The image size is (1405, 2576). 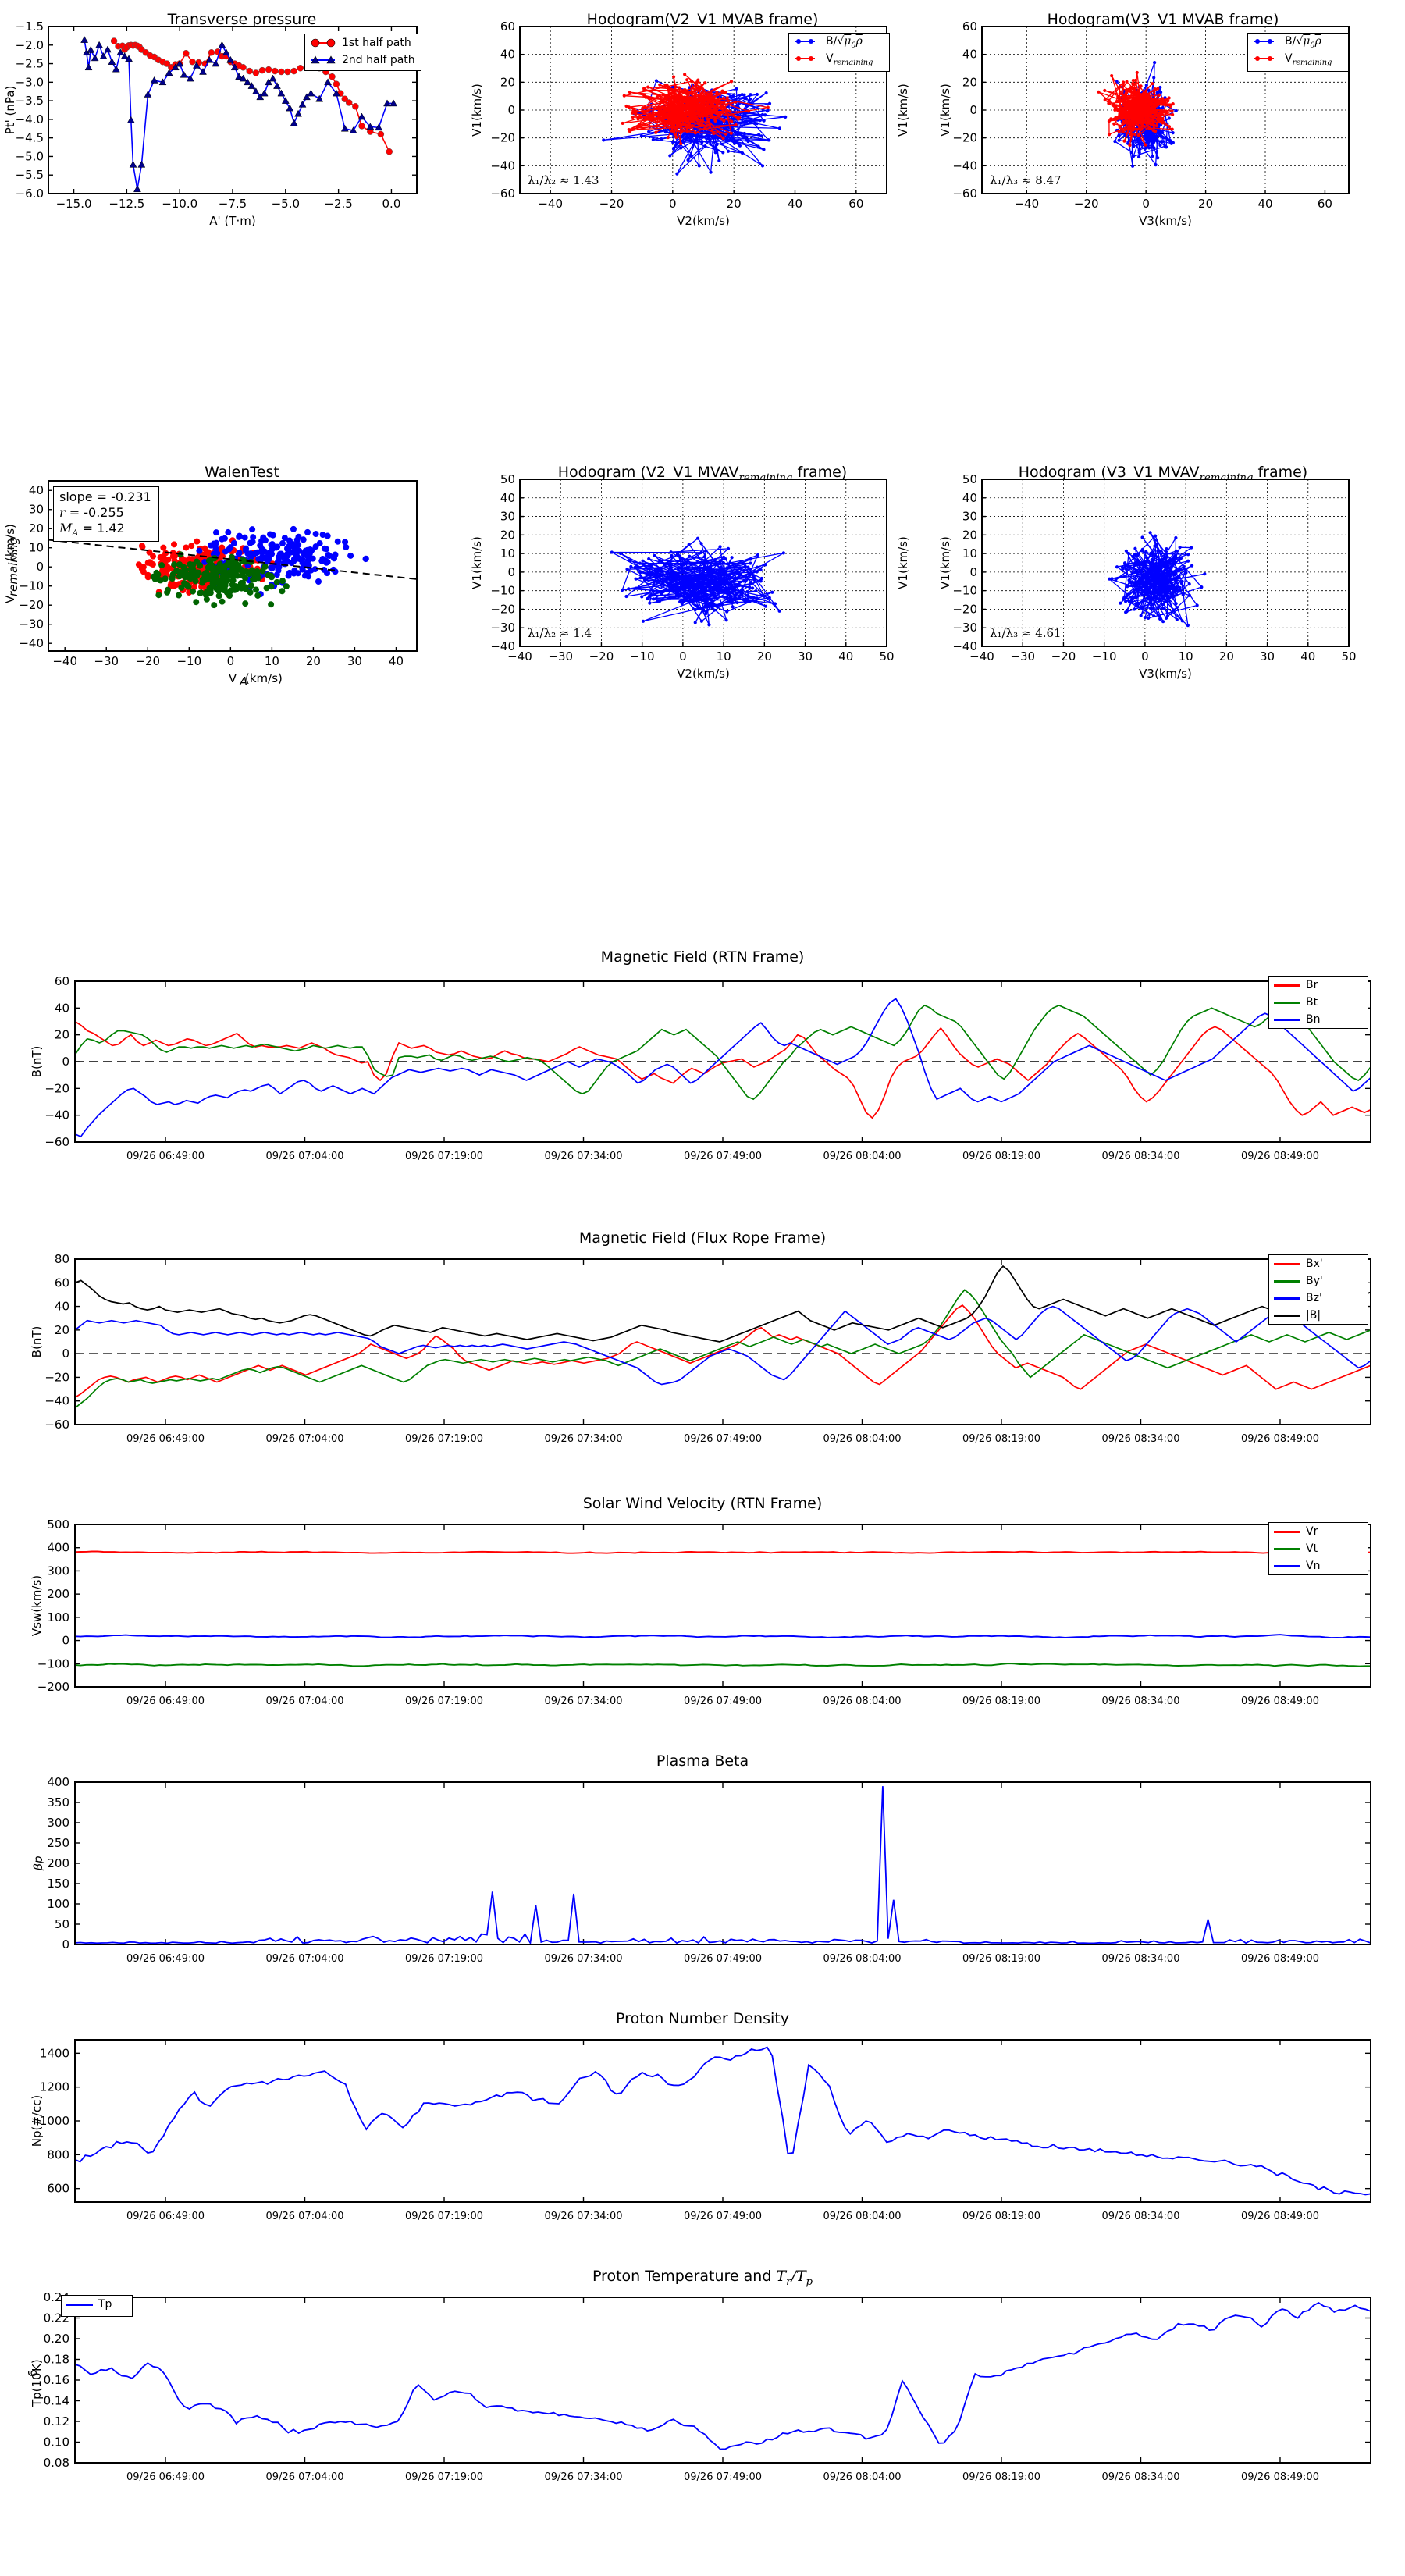 I want to click on svg-text: λ₁/λ₂ ≈ 1.4, so click(x=560, y=633).